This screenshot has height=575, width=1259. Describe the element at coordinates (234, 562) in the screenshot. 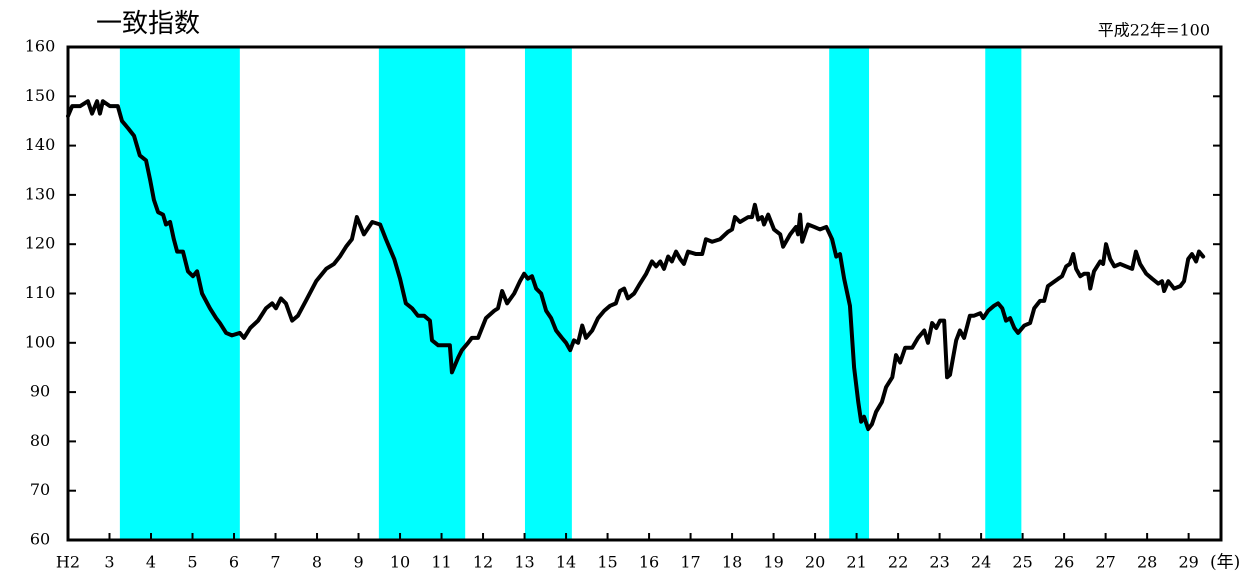

I see `x-tick-label: 6` at that location.